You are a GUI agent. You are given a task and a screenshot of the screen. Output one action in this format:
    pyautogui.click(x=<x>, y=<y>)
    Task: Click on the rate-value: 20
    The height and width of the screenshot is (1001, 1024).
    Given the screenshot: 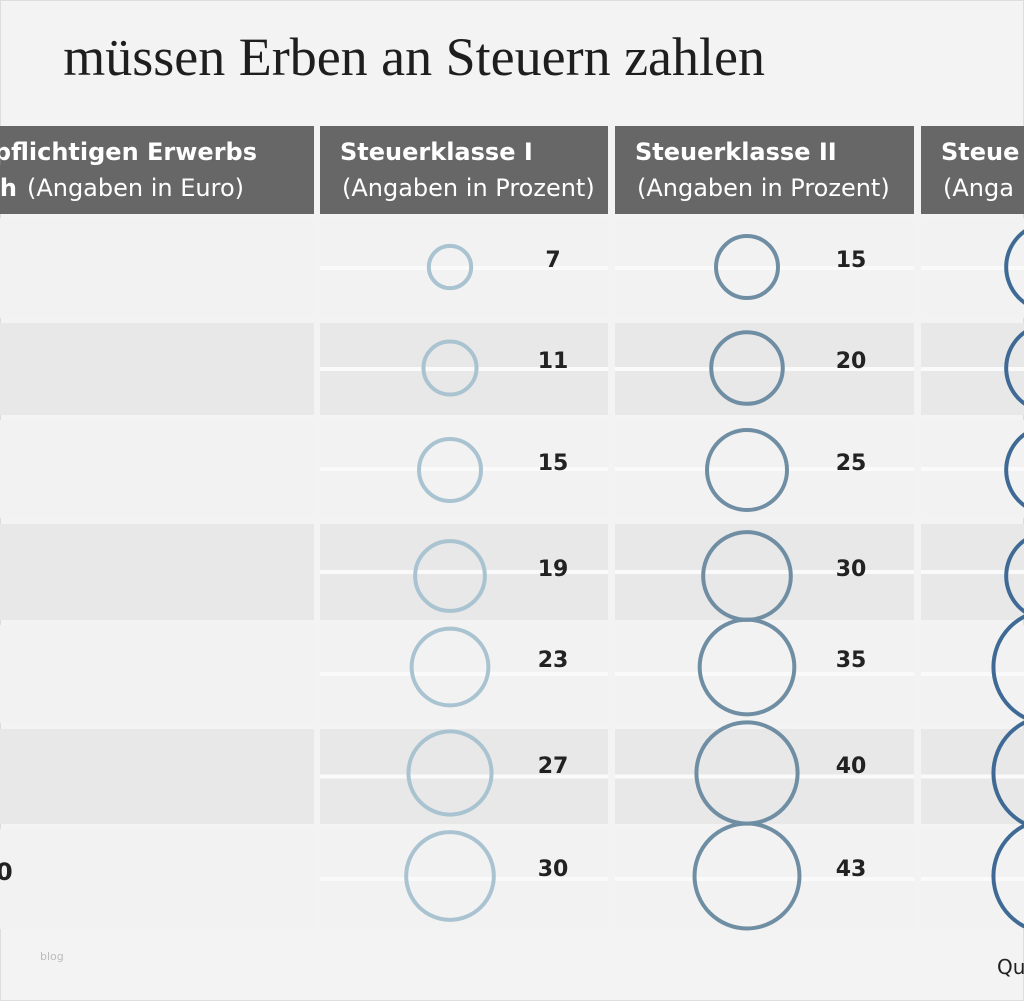 What is the action you would take?
    pyautogui.click(x=851, y=361)
    